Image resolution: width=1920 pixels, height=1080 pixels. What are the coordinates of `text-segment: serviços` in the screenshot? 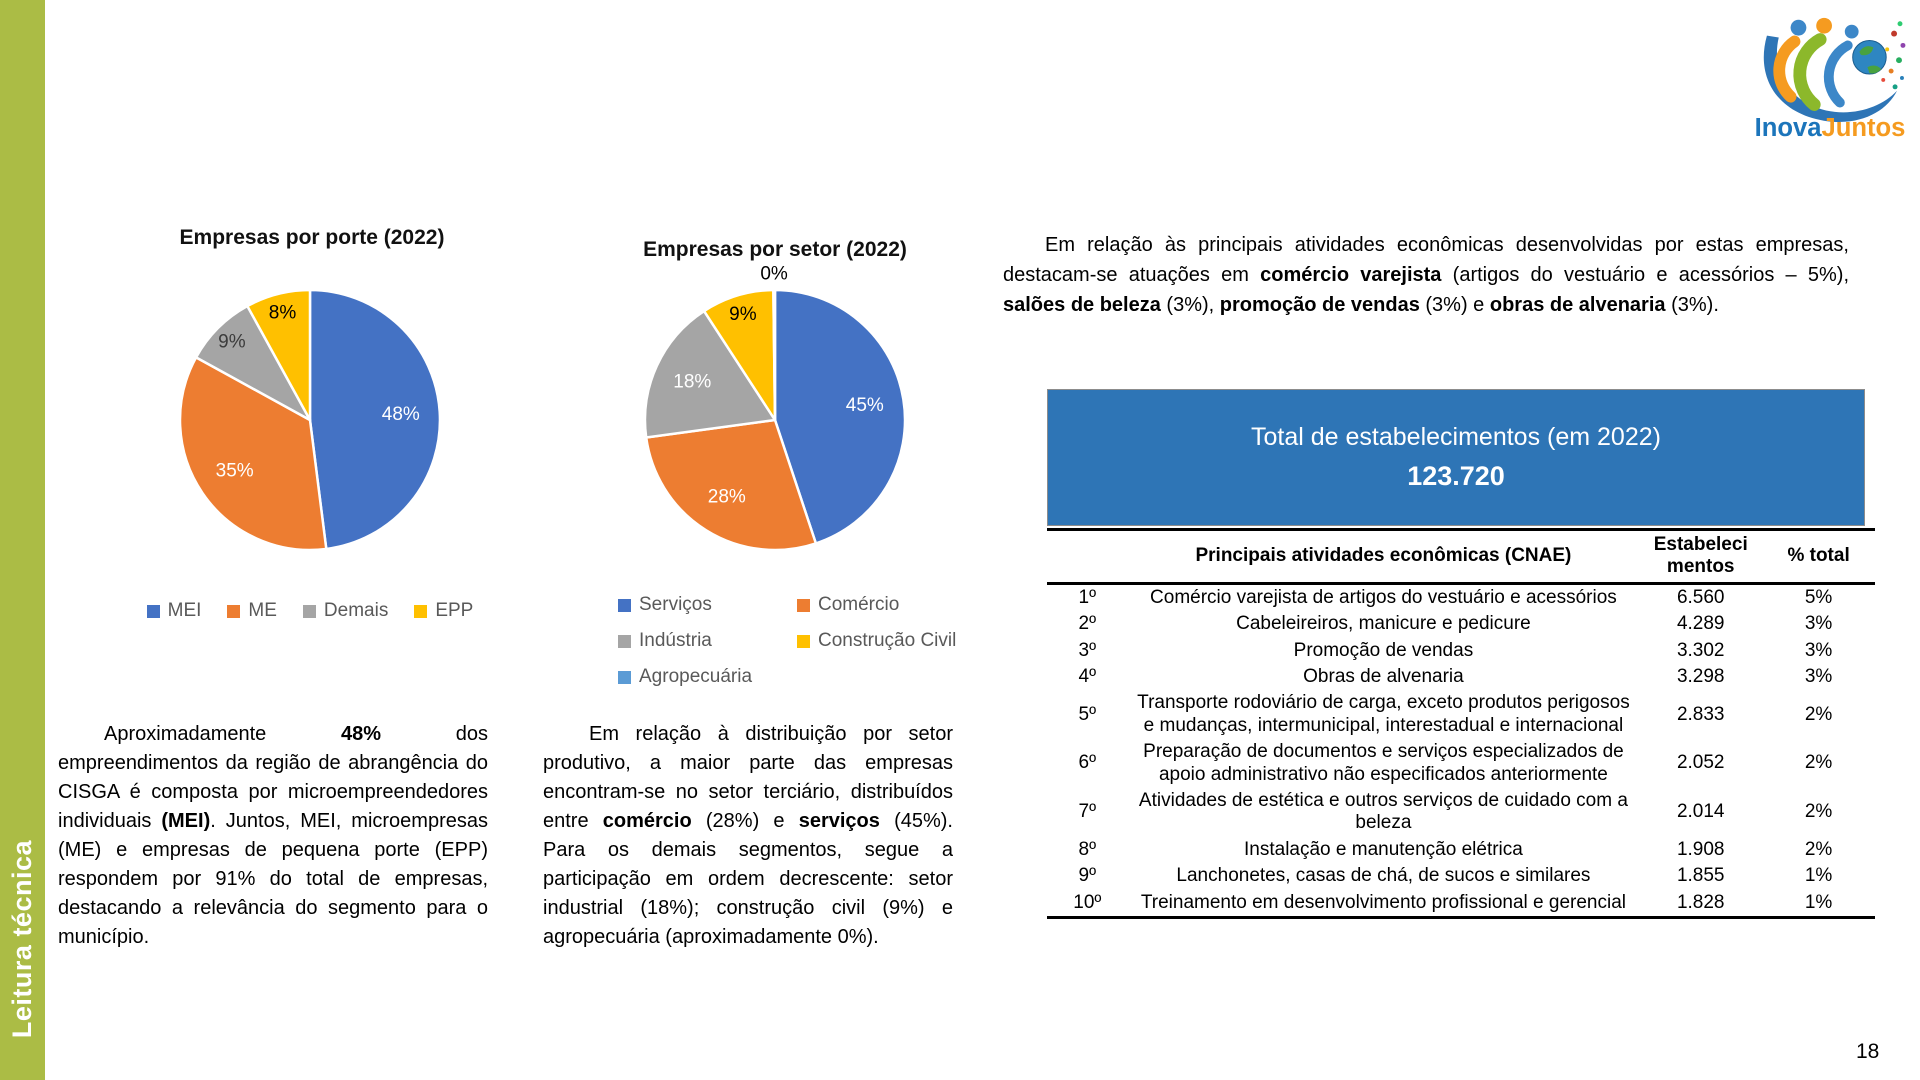 It's located at (839, 821).